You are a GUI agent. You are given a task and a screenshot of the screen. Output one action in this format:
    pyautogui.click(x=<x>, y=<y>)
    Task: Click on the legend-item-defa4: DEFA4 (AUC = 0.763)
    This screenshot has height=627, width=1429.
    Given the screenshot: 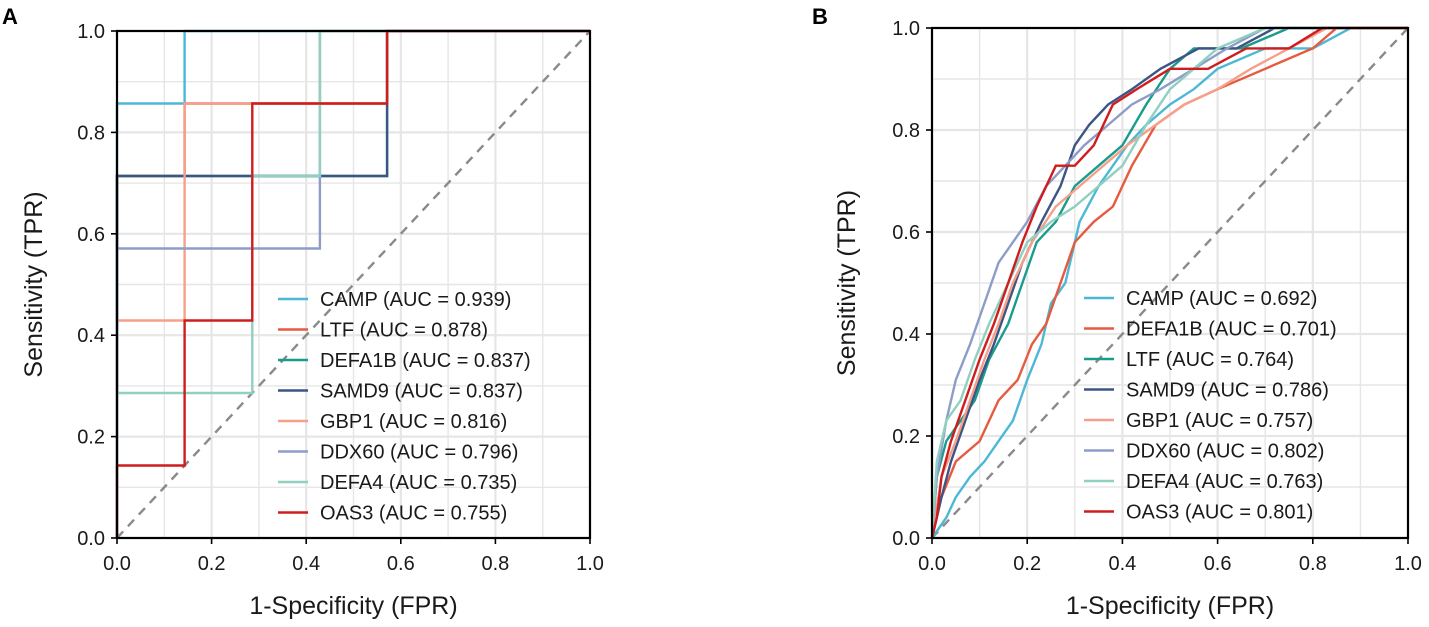 What is the action you would take?
    pyautogui.click(x=1203, y=482)
    